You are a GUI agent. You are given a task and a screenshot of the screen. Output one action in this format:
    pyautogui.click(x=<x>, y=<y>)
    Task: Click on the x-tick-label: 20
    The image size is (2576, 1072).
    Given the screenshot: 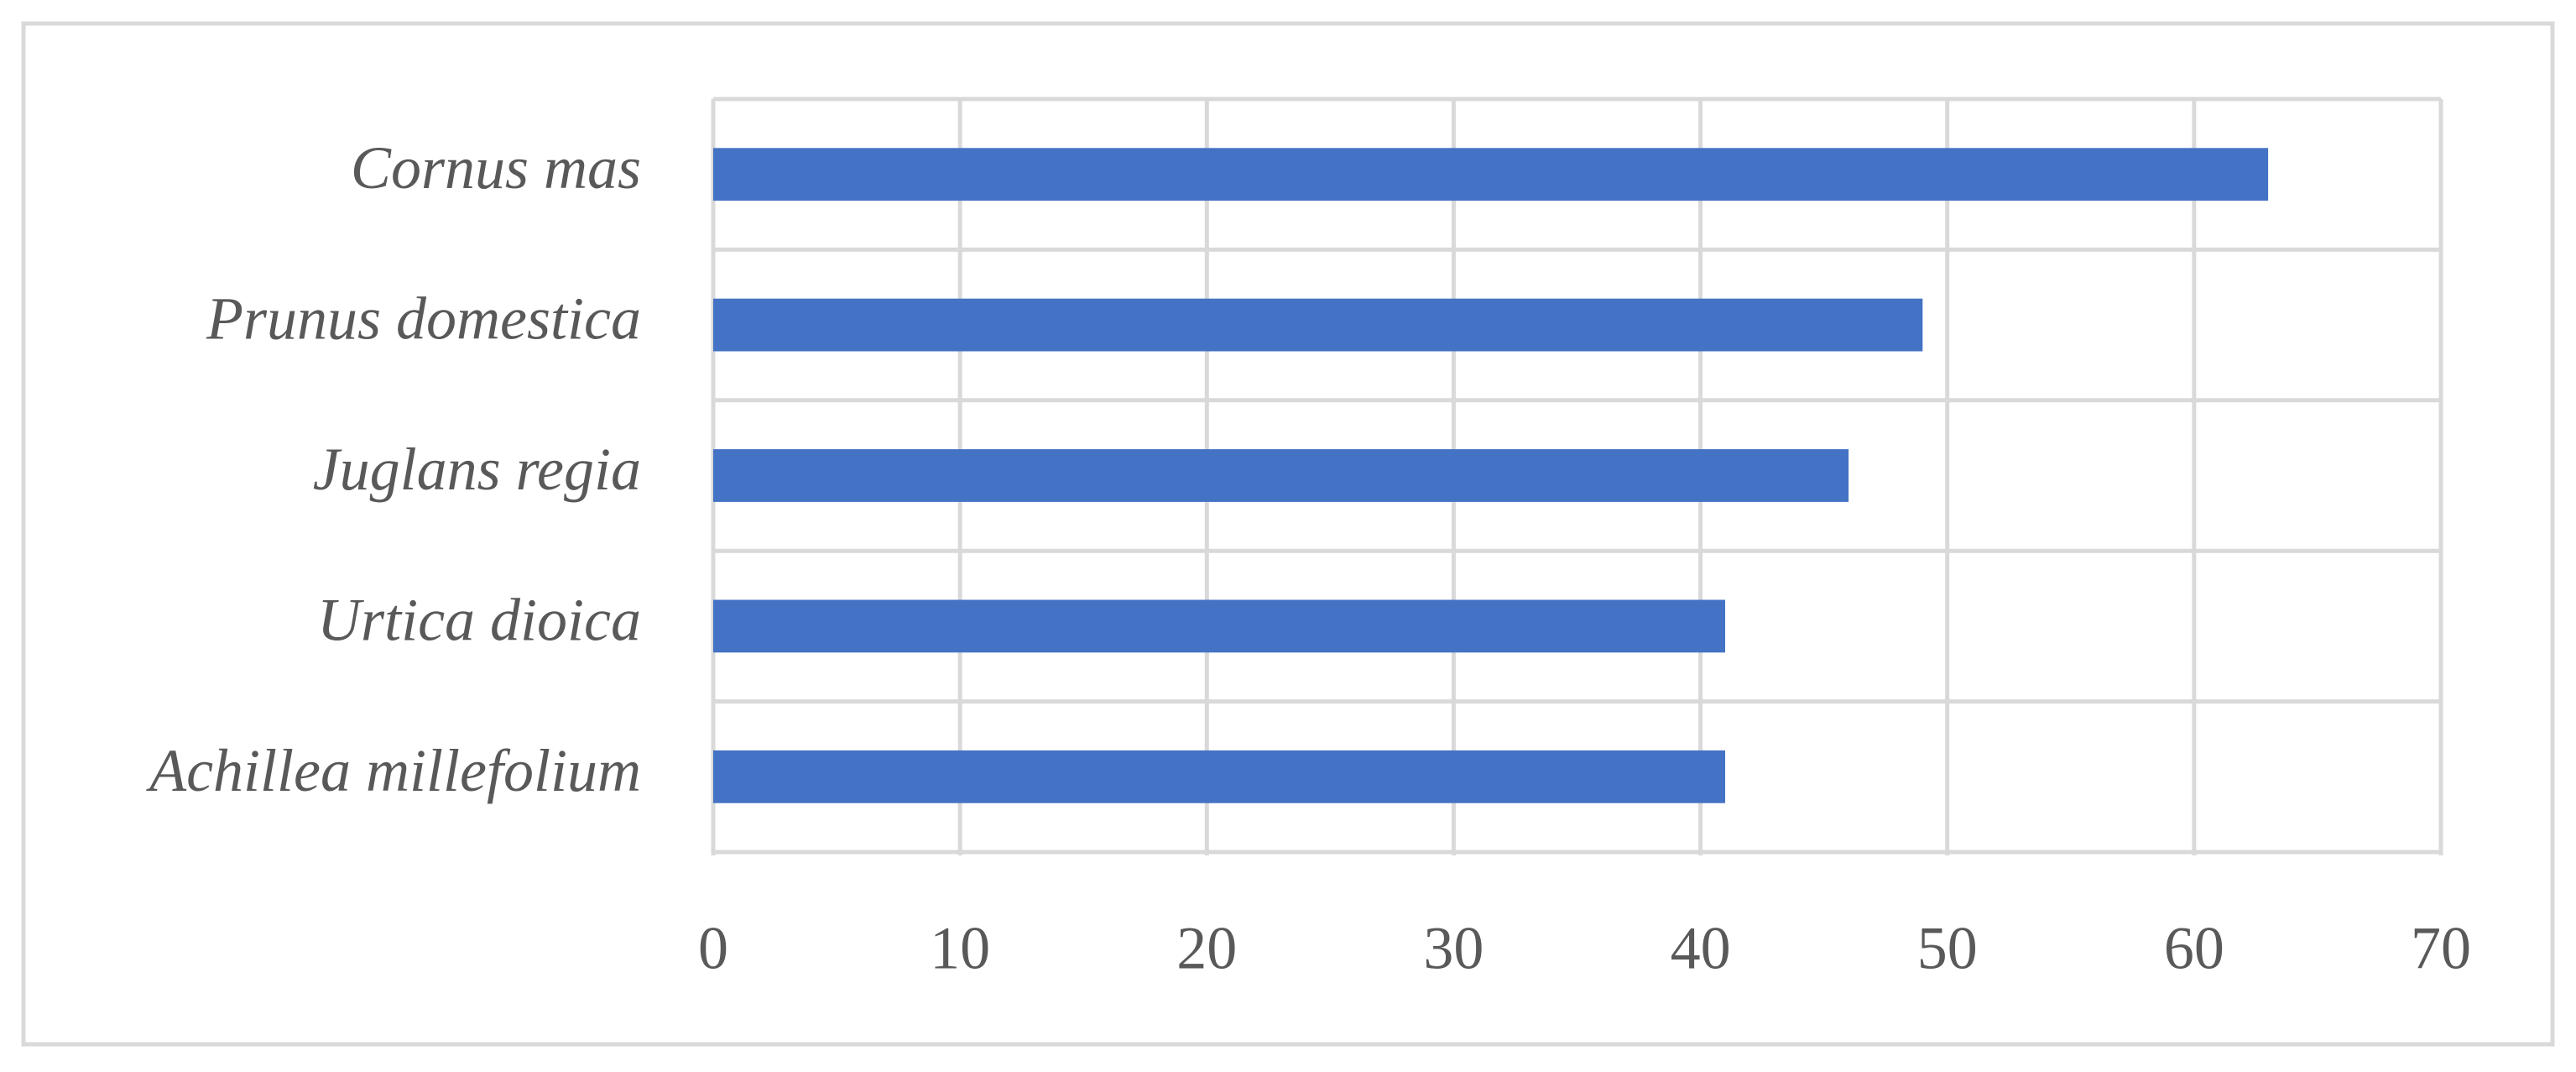 What is the action you would take?
    pyautogui.click(x=1206, y=948)
    